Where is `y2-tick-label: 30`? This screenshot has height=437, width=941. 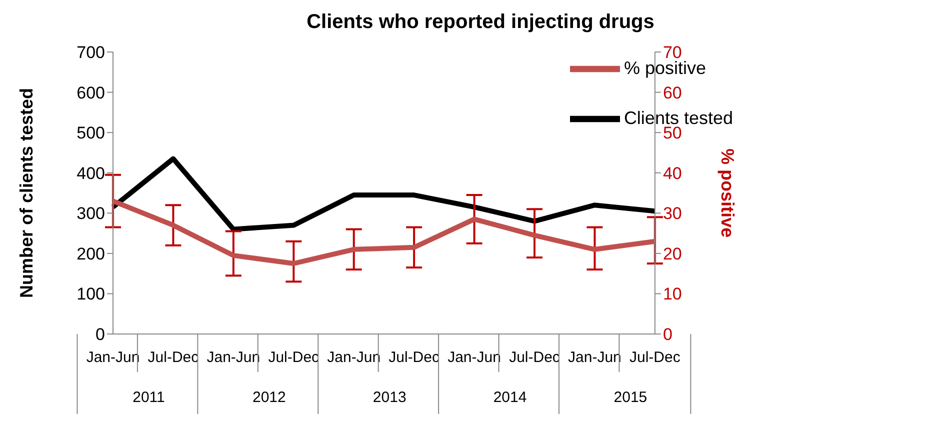
y2-tick-label: 30 is located at coordinates (672, 214).